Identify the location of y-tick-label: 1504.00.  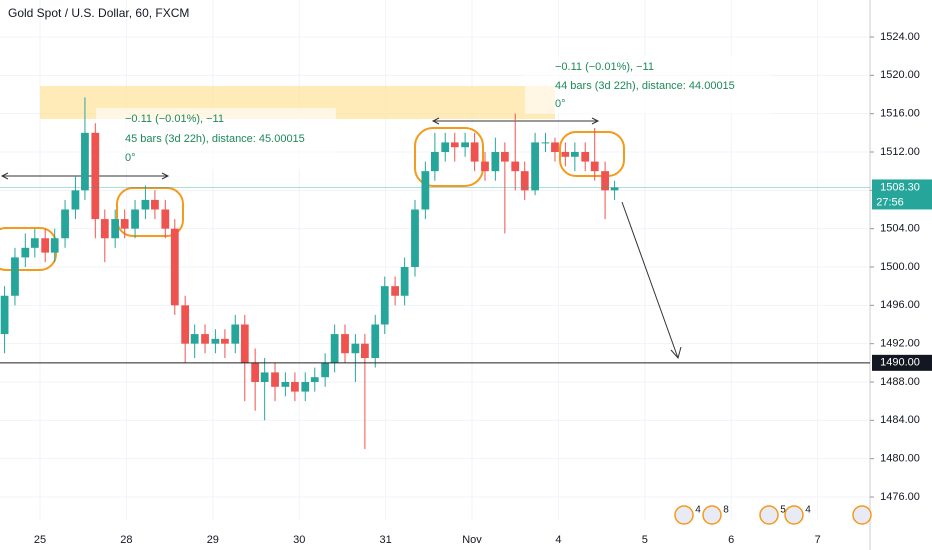
(900, 229).